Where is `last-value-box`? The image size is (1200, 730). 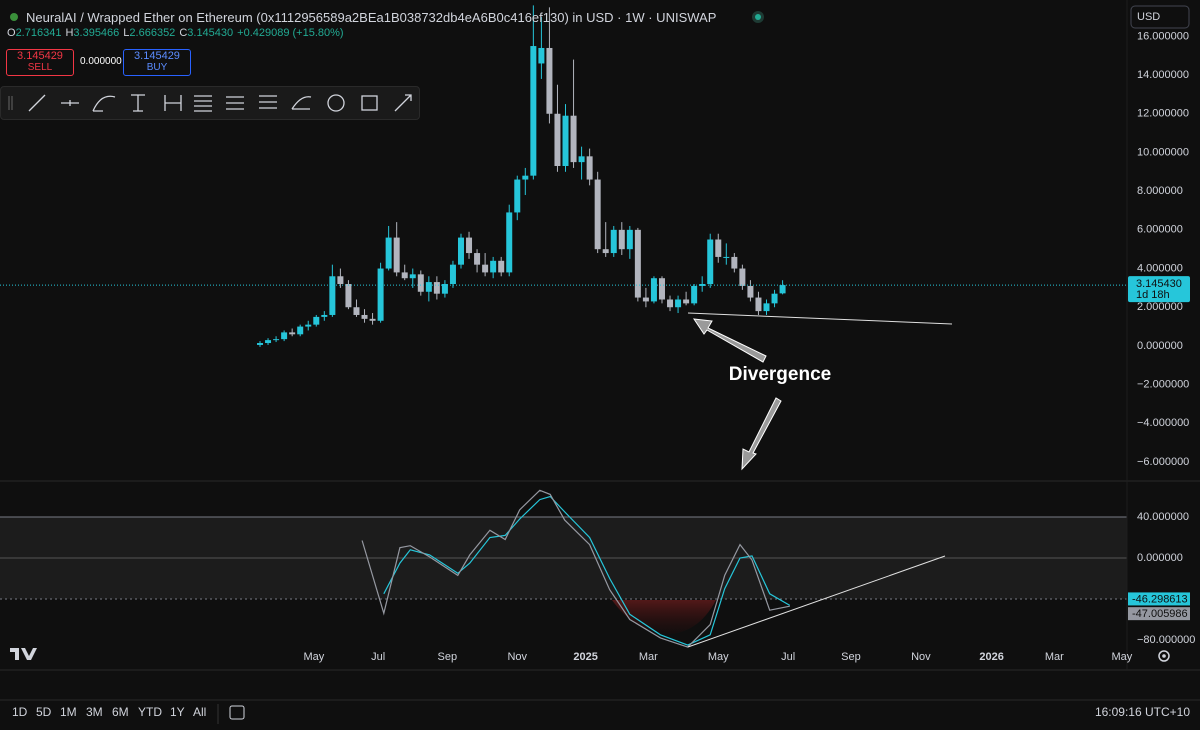 last-value-box is located at coordinates (1159, 614).